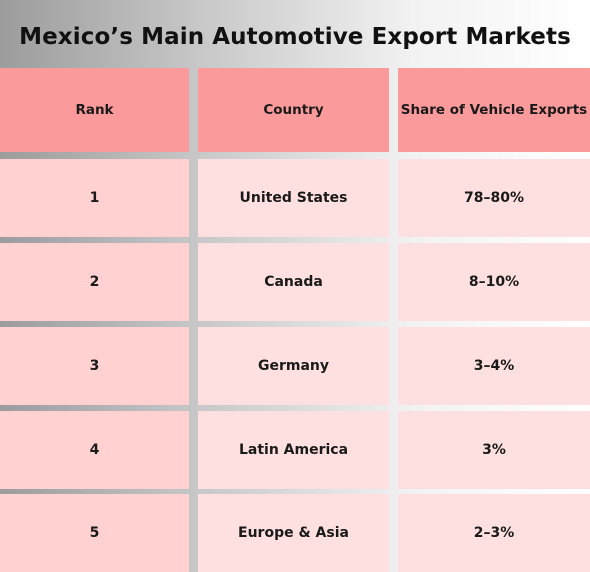  I want to click on cell-share: 3%, so click(494, 450).